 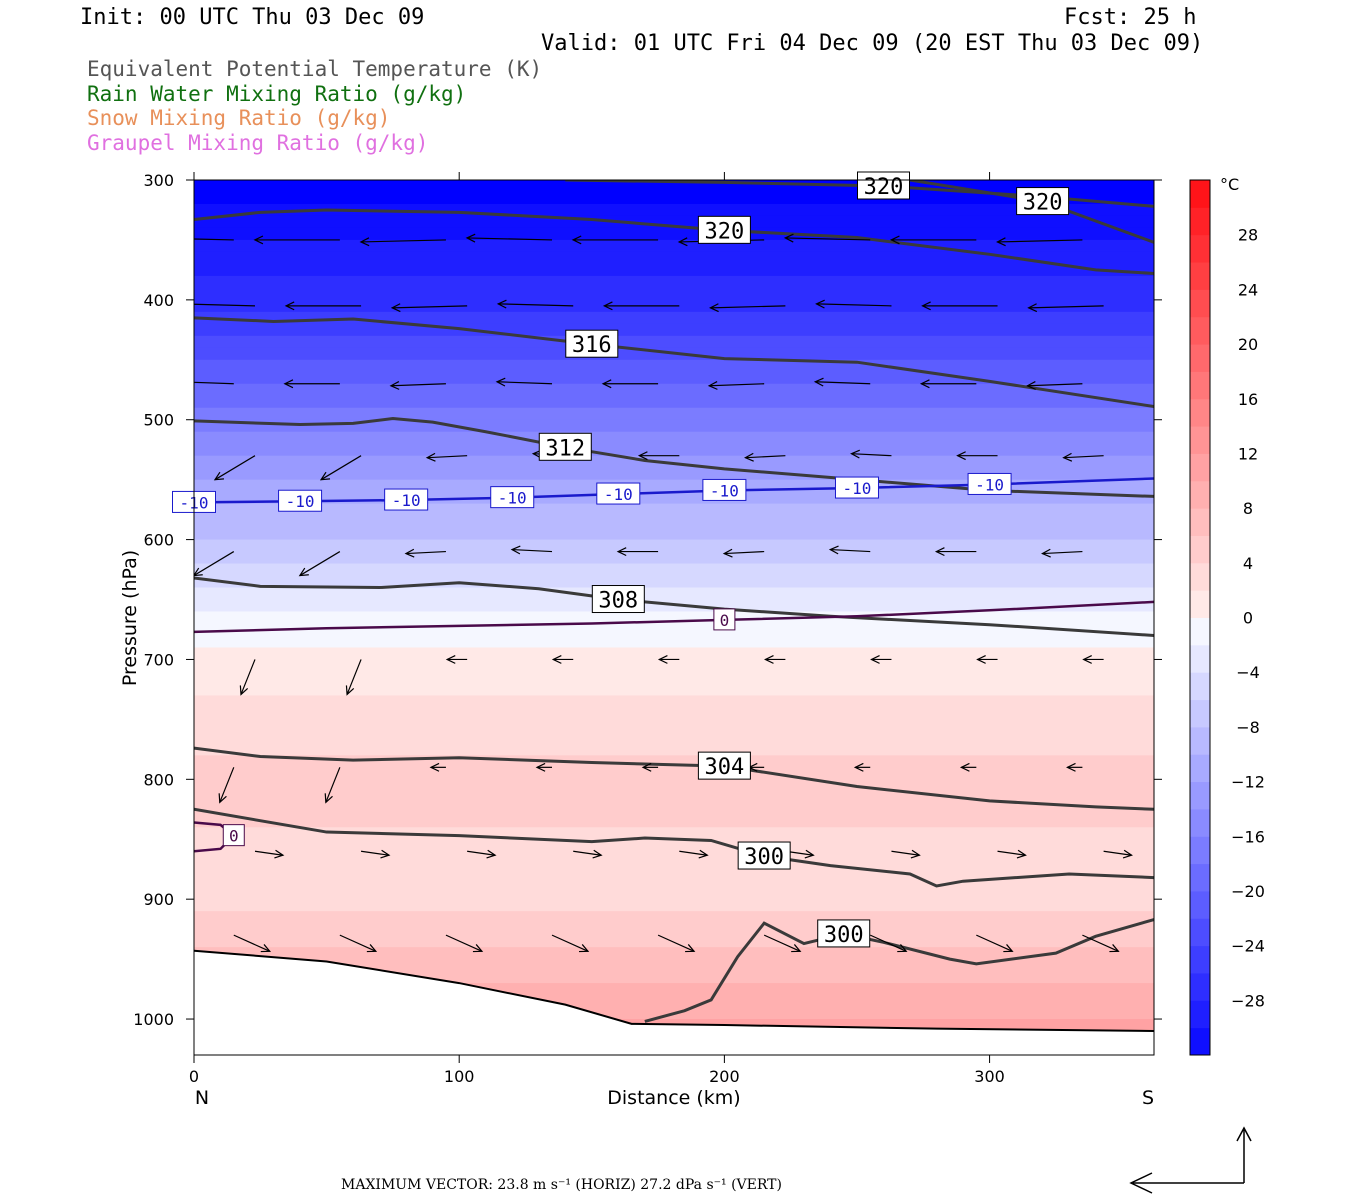 I want to click on colorbar-label: −4, so click(x=1248, y=672).